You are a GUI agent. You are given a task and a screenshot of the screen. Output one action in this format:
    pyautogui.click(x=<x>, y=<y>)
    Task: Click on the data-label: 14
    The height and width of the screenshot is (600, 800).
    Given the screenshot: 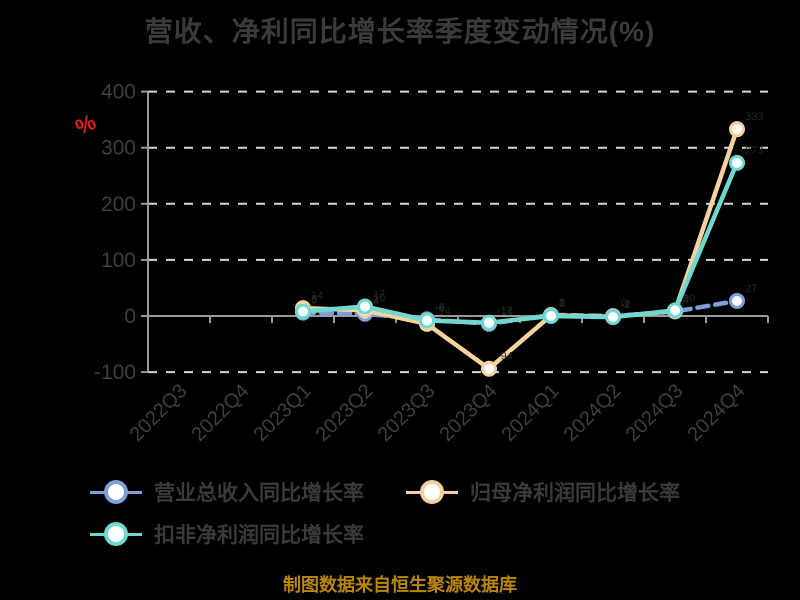 What is the action you would take?
    pyautogui.click(x=317, y=296)
    